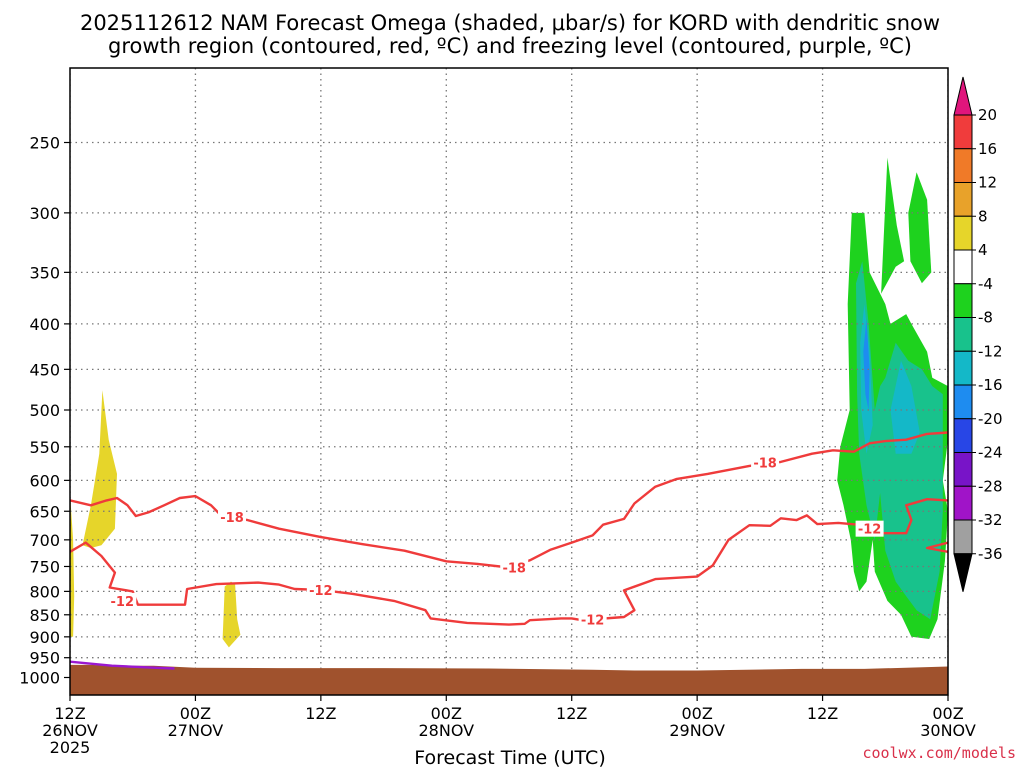  I want to click on contour-label-0-1: -18, so click(514, 569).